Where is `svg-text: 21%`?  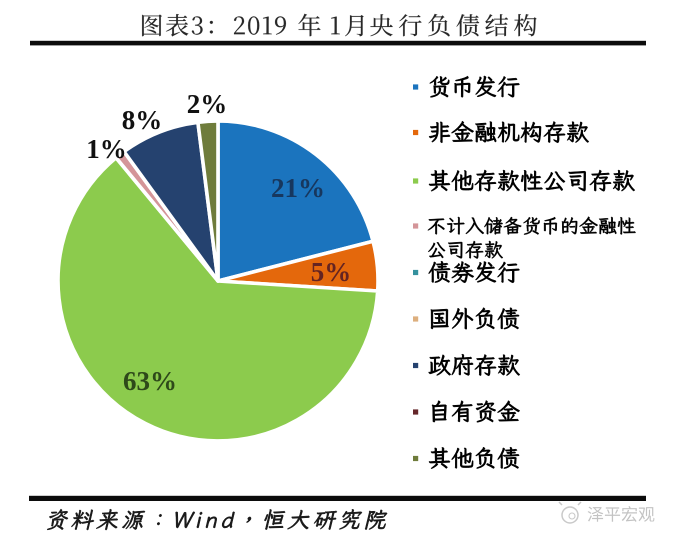
svg-text: 21% is located at coordinates (298, 188).